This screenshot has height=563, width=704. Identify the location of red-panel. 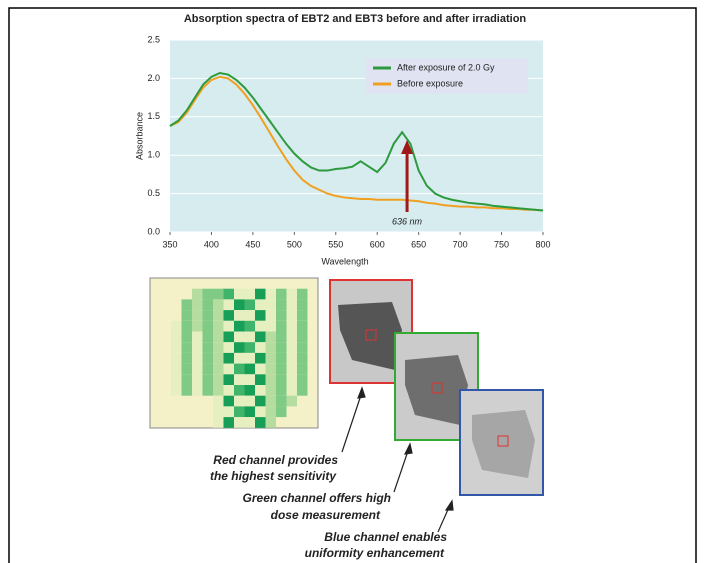
(371, 331).